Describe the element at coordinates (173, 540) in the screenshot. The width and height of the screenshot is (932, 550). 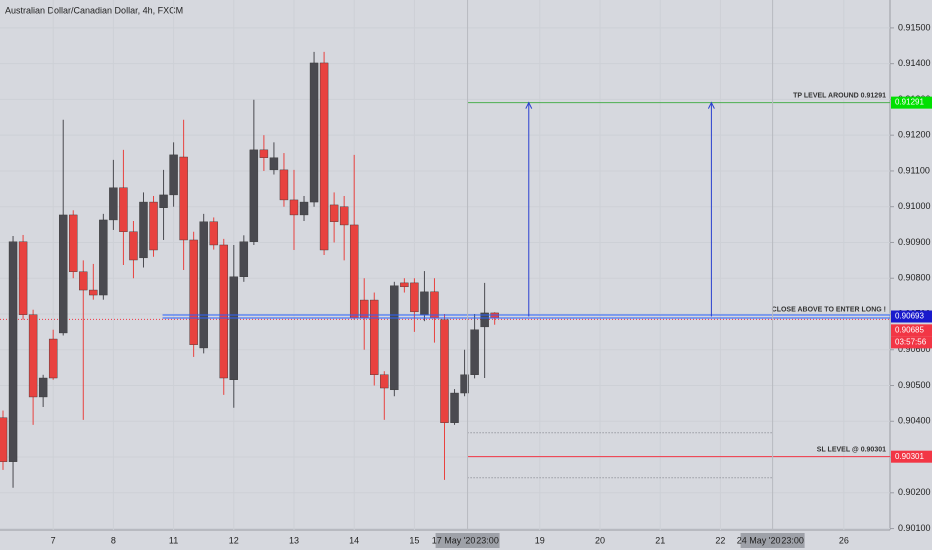
I see `x-tick-label: 11` at that location.